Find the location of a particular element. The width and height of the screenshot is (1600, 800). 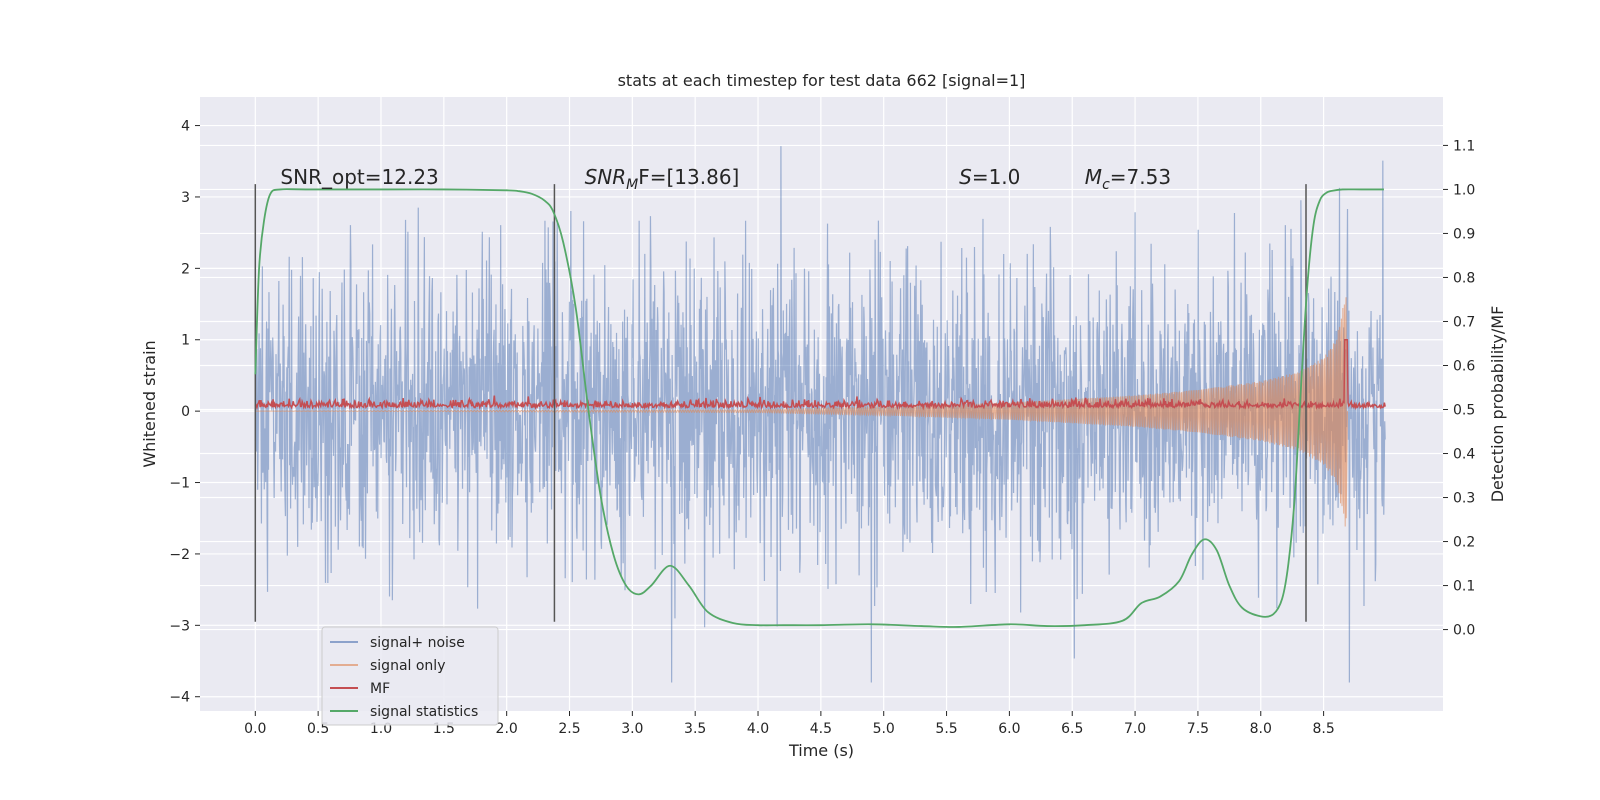

x-tick-label: 8.5 is located at coordinates (1323, 729).